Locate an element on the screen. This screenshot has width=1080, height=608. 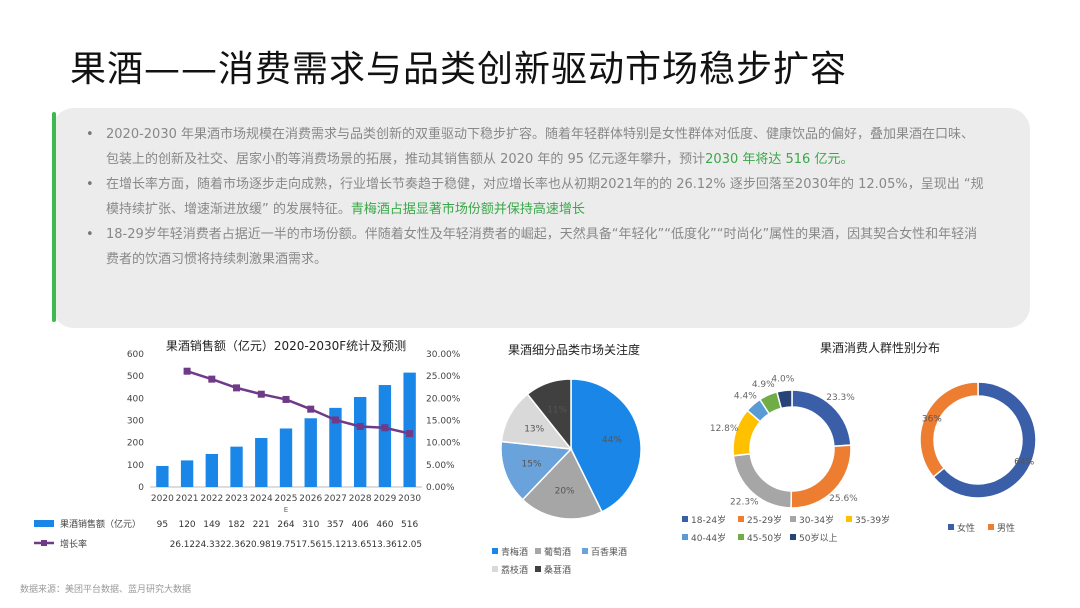
table-value: 406 is located at coordinates (360, 525).